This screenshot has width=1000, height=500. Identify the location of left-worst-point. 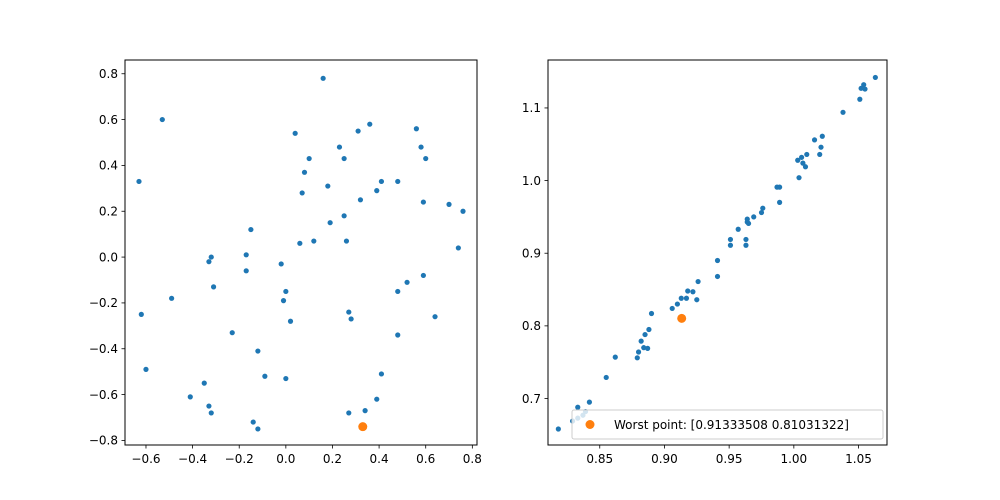
(363, 427).